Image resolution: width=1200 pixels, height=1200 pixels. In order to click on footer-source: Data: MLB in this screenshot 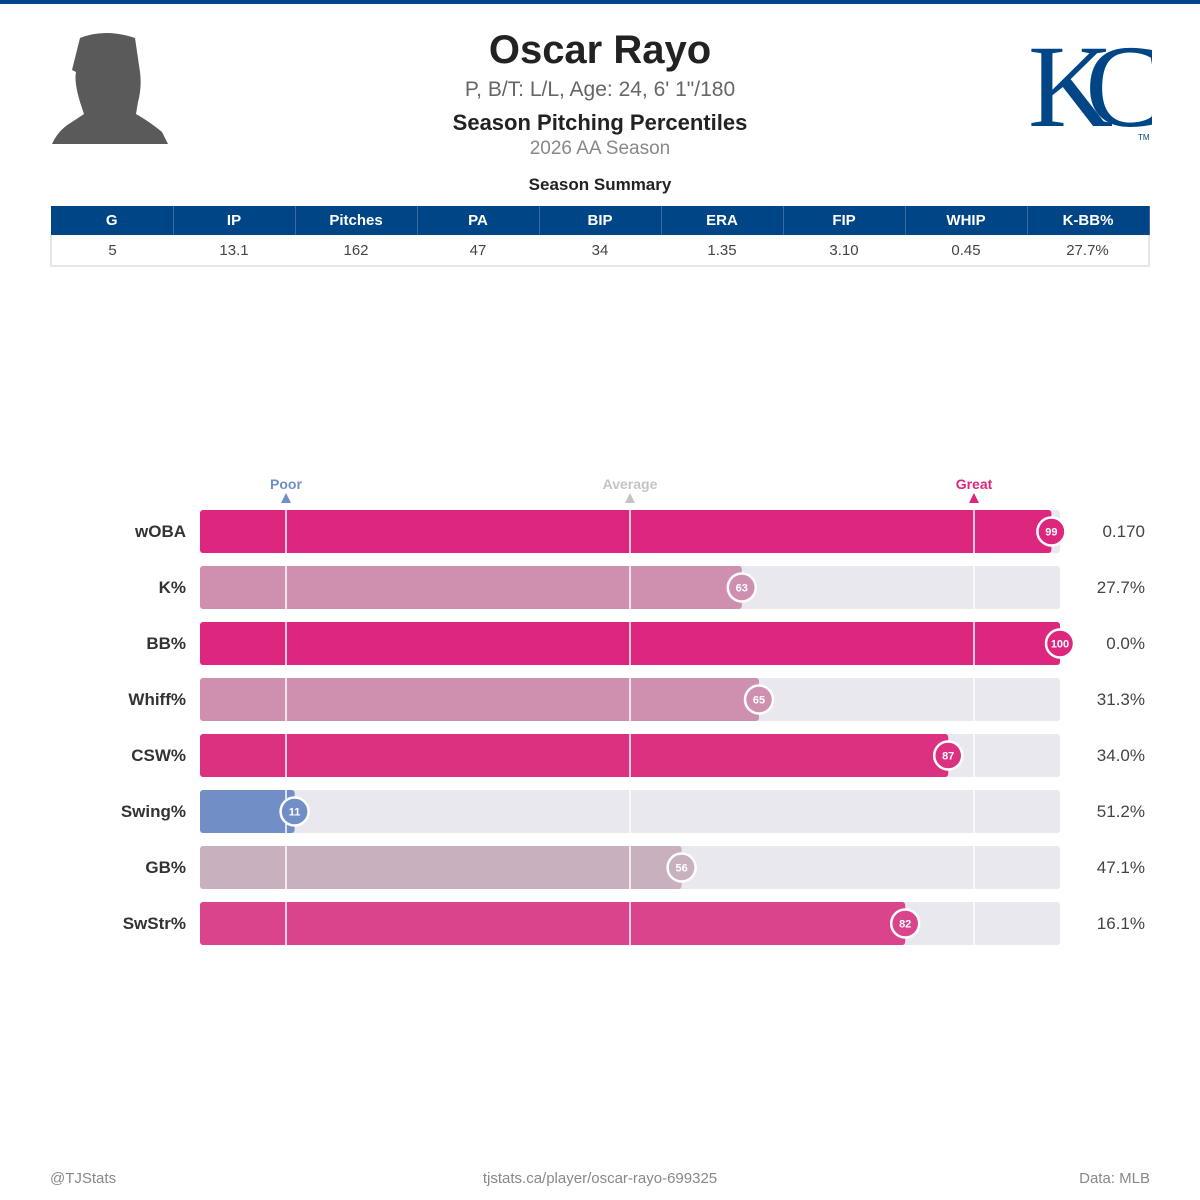, I will do `click(1114, 1178)`.